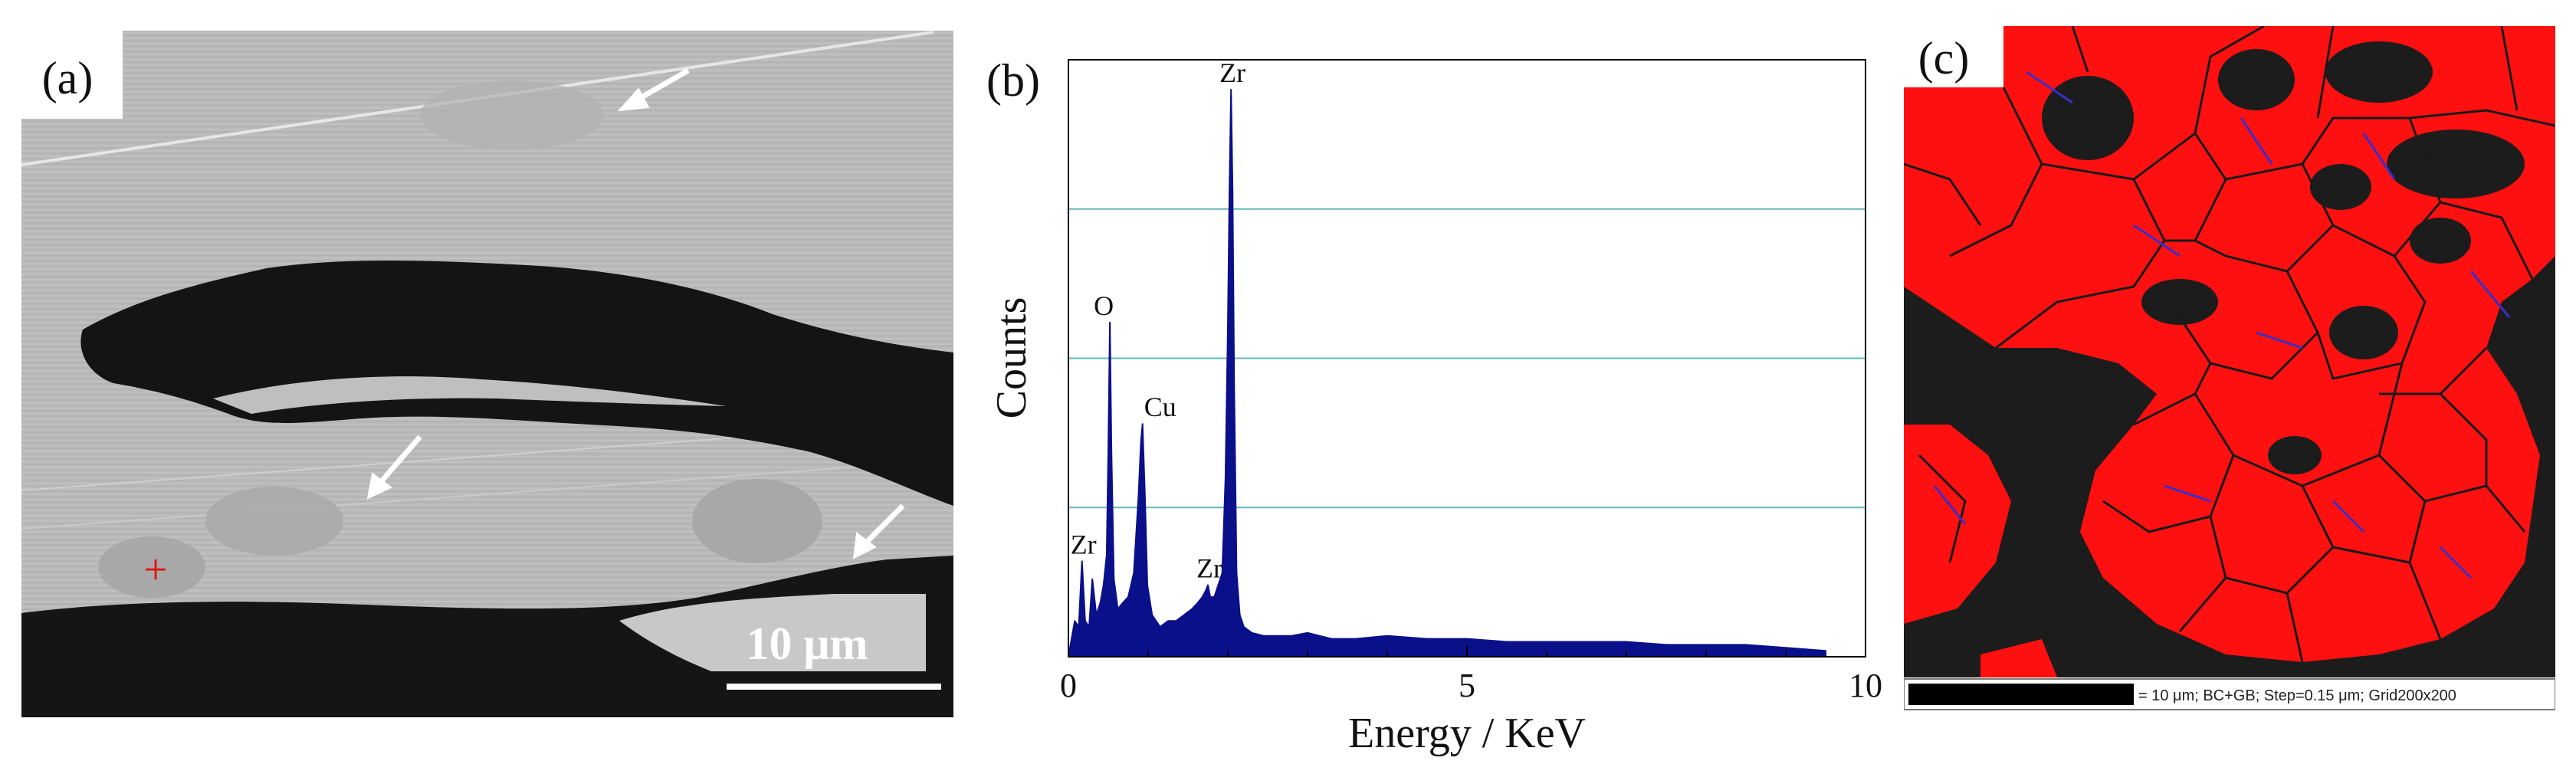 The height and width of the screenshot is (774, 2576). Describe the element at coordinates (1944, 58) in the screenshot. I see `panel-label: (c)` at that location.